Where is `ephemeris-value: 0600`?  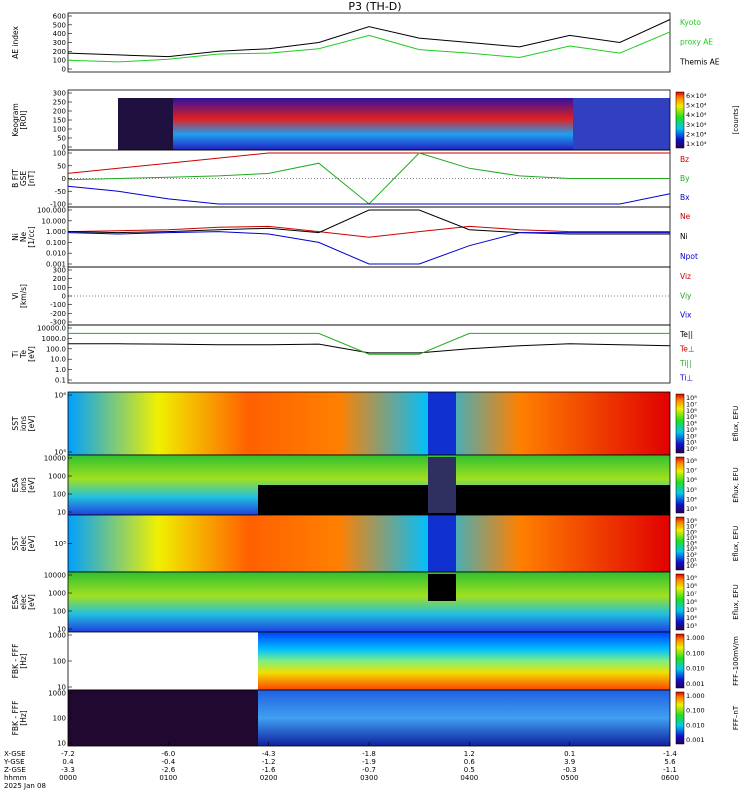 ephemeris-value: 0600 is located at coordinates (670, 778).